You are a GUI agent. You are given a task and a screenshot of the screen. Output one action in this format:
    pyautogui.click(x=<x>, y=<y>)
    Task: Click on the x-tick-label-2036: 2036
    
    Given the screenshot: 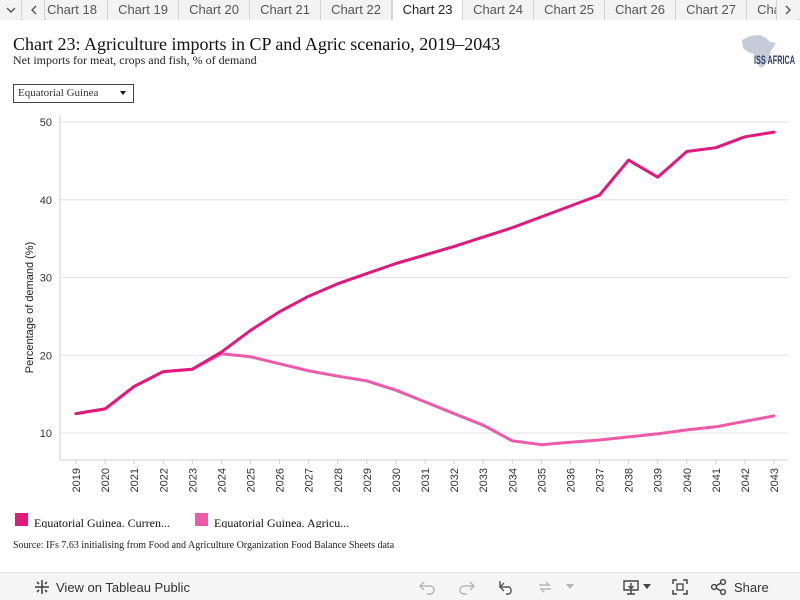 What is the action you would take?
    pyautogui.click(x=571, y=480)
    